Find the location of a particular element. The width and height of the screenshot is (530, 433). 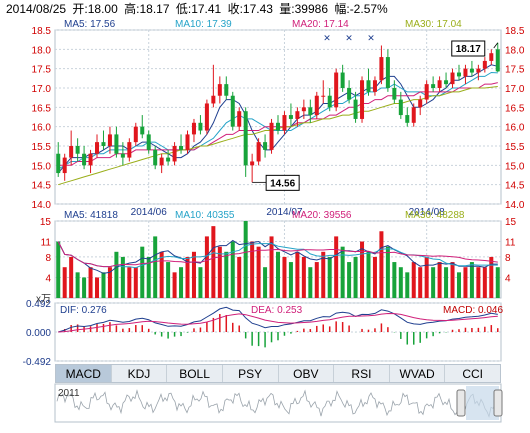

price-tick-label-right: 15.5 is located at coordinates (515, 147).